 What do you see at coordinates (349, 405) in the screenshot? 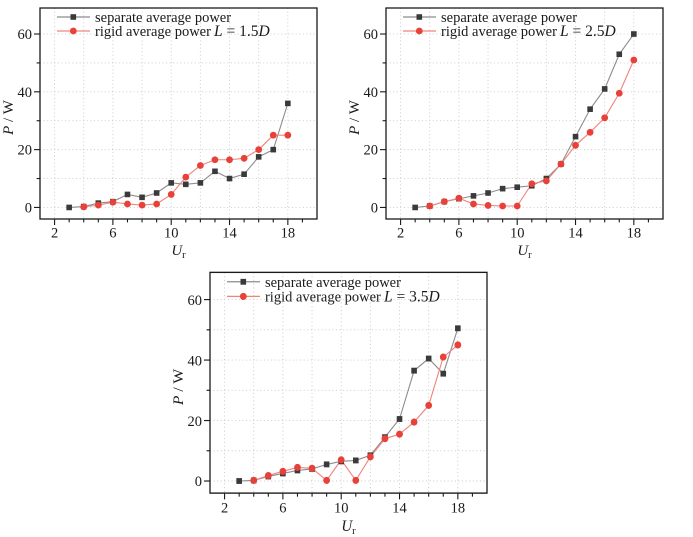
I see `series-line-separate` at bounding box center [349, 405].